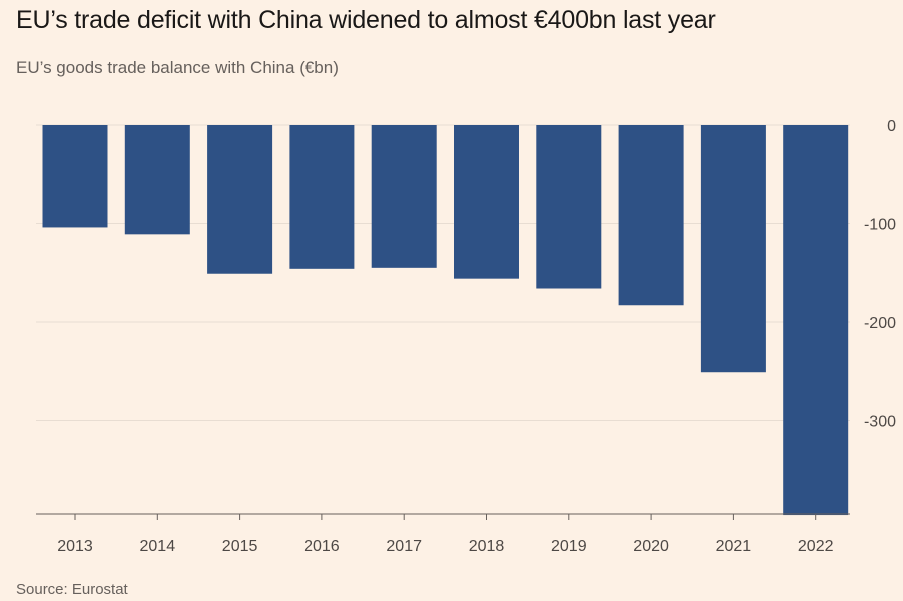  Describe the element at coordinates (443, 516) in the screenshot. I see `x-axis` at that location.